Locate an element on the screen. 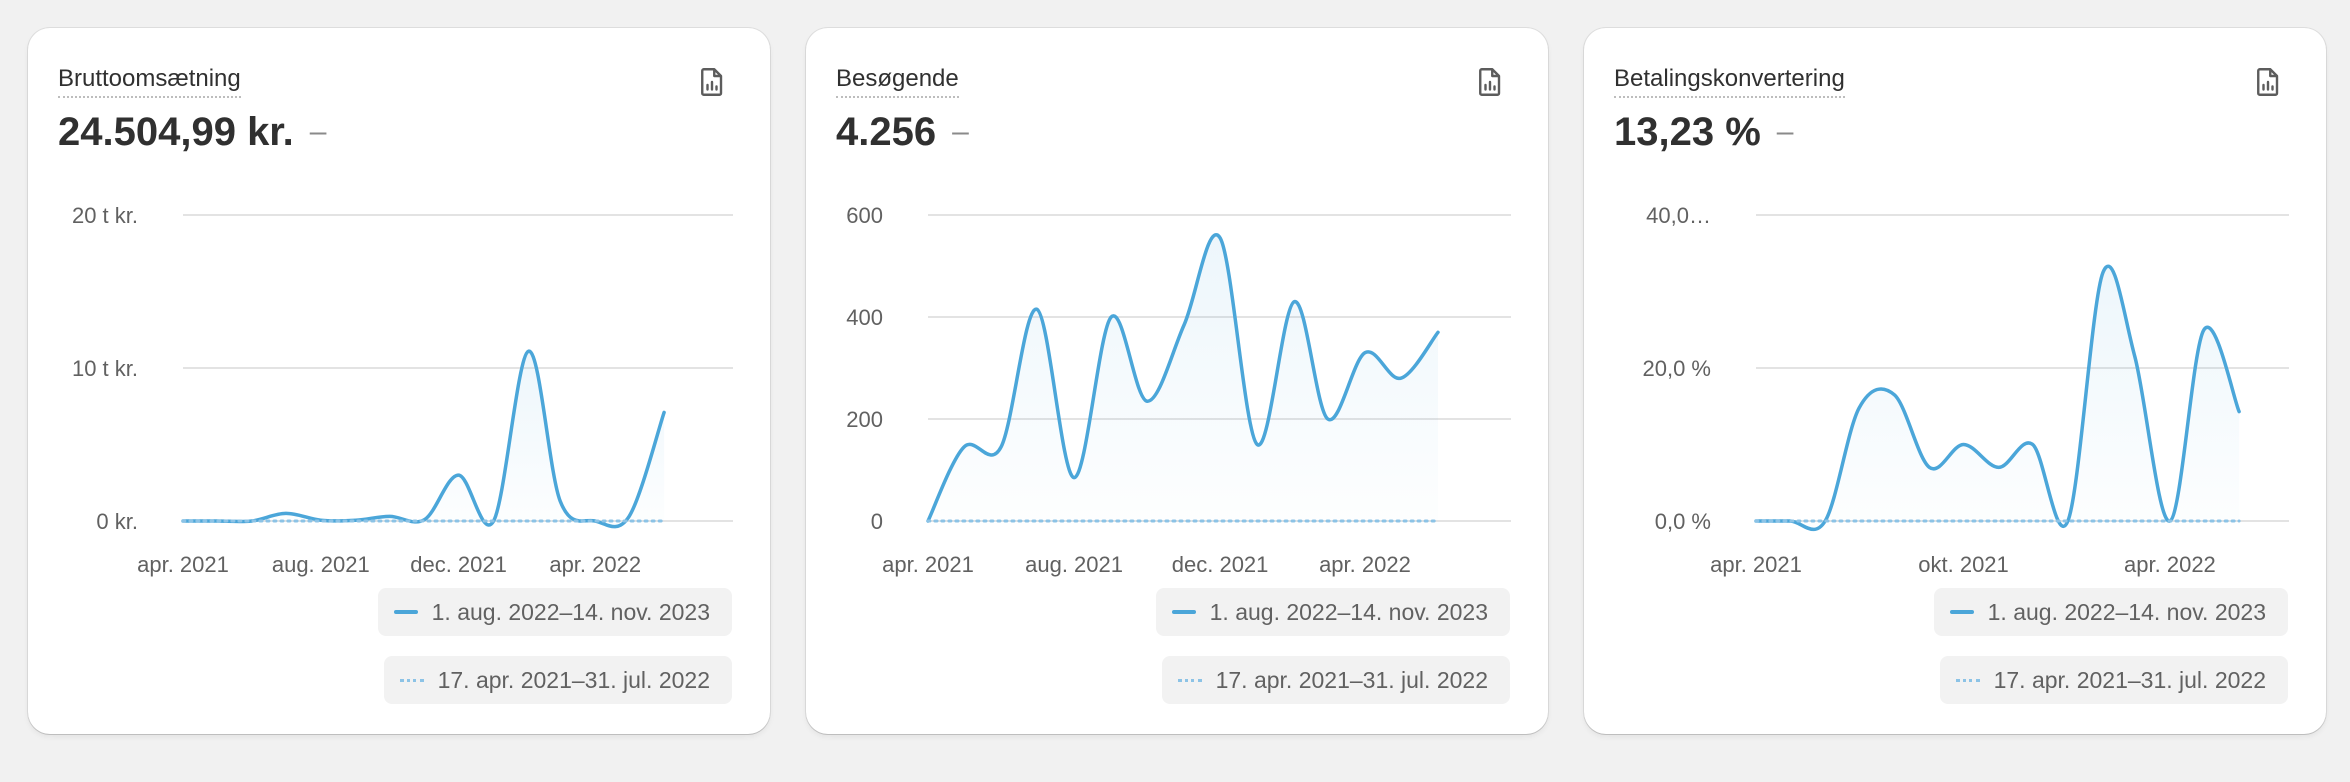 The image size is (2350, 782). card-title: Bruttoomsætning is located at coordinates (149, 81).